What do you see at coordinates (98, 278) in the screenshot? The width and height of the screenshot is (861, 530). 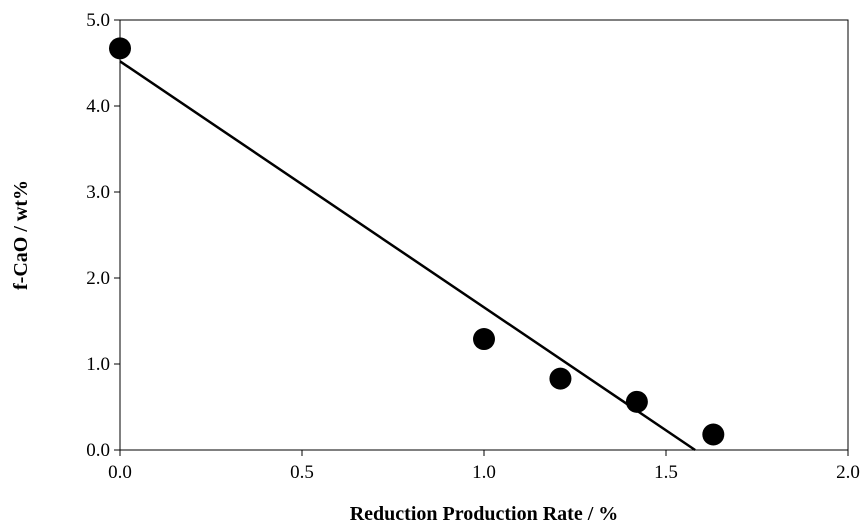 I see `y-tick-label: 2.0` at bounding box center [98, 278].